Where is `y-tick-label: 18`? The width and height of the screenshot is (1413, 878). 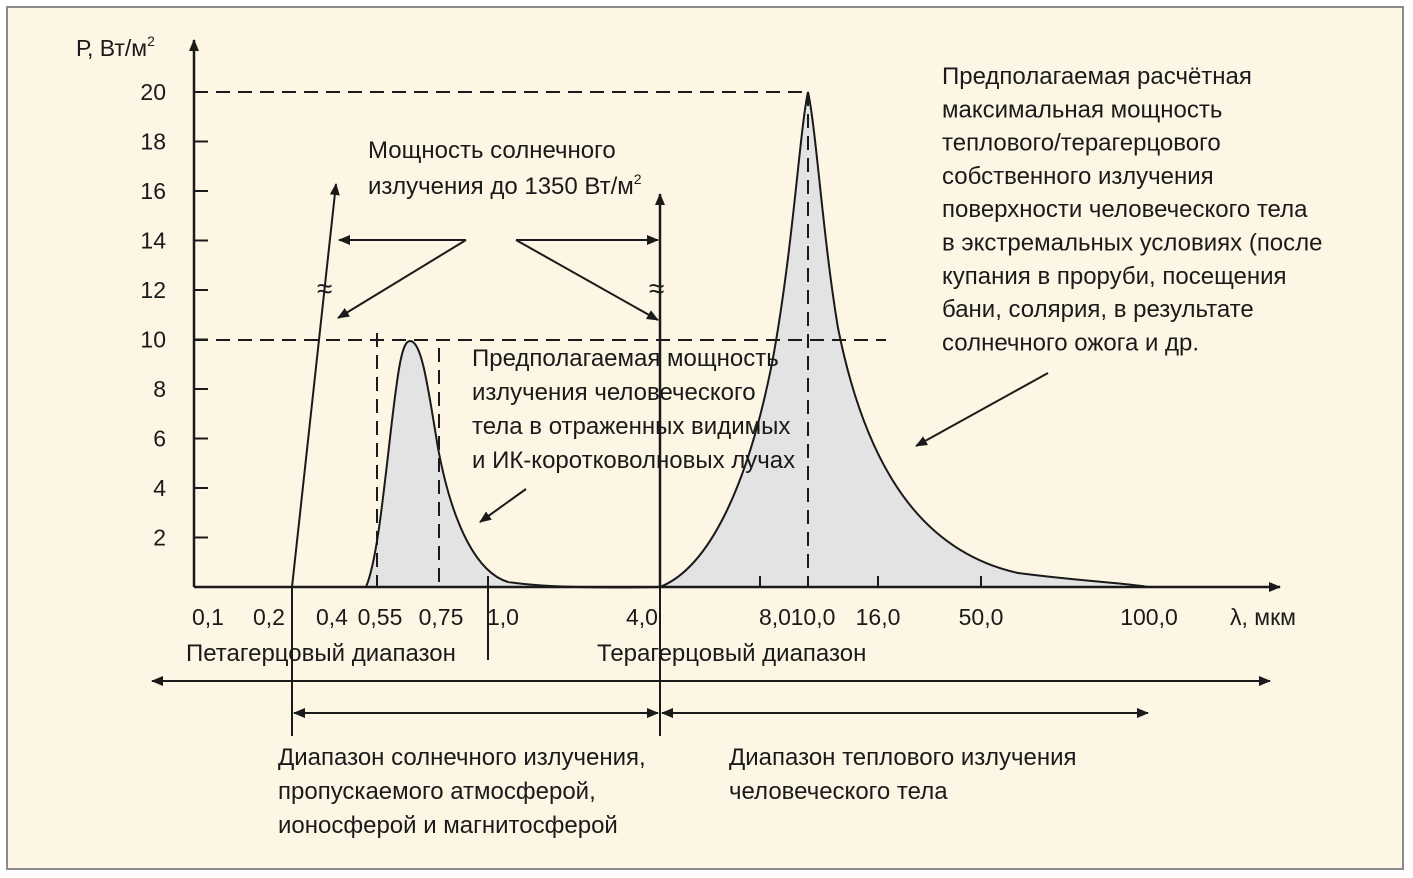 y-tick-label: 18 is located at coordinates (153, 142).